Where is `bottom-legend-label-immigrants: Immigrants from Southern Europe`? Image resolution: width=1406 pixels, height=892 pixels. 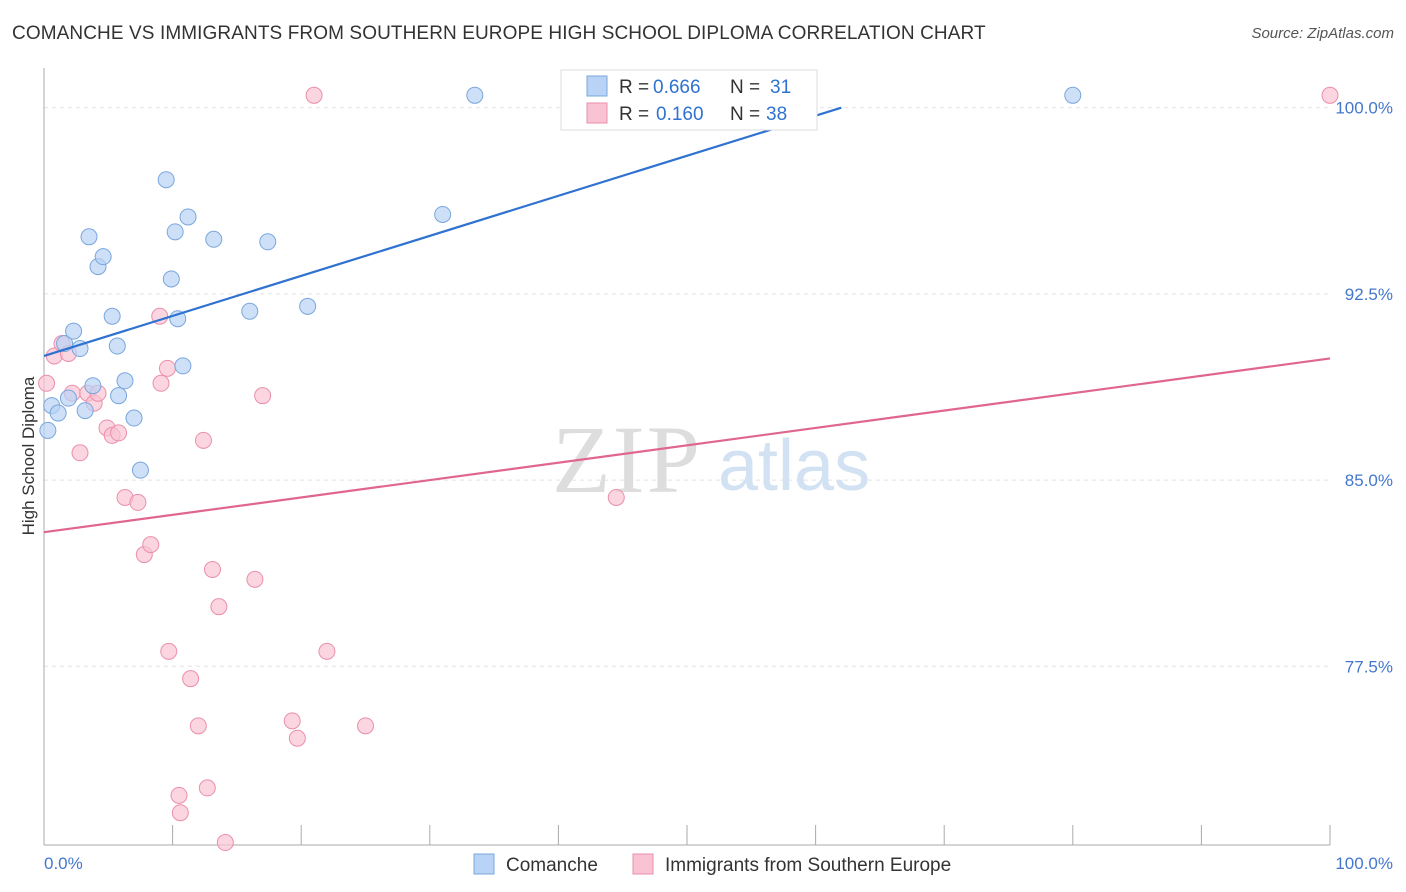 bottom-legend-label-immigrants: Immigrants from Southern Europe is located at coordinates (808, 865).